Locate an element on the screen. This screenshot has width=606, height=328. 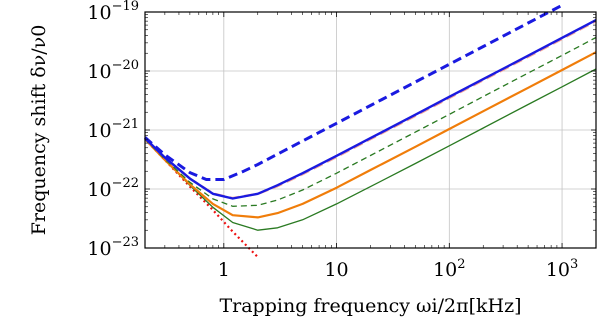
y-tick-label: 10−20 is located at coordinates (113, 70).